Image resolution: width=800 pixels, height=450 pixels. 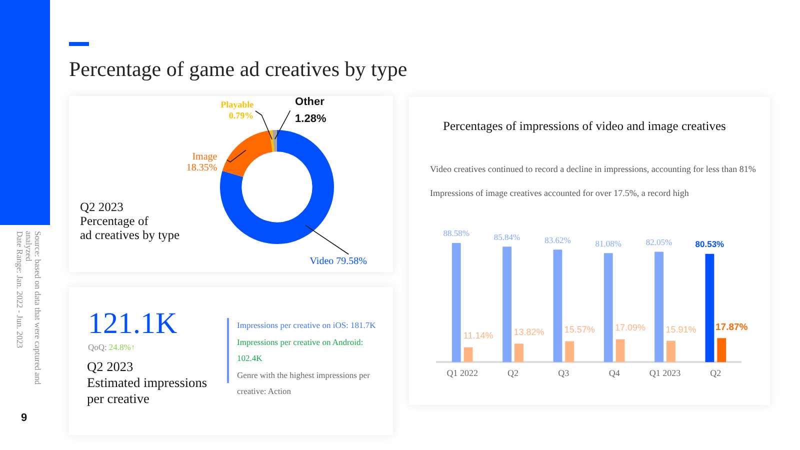 I want to click on x-tick-label: Q1 2022, so click(x=462, y=373).